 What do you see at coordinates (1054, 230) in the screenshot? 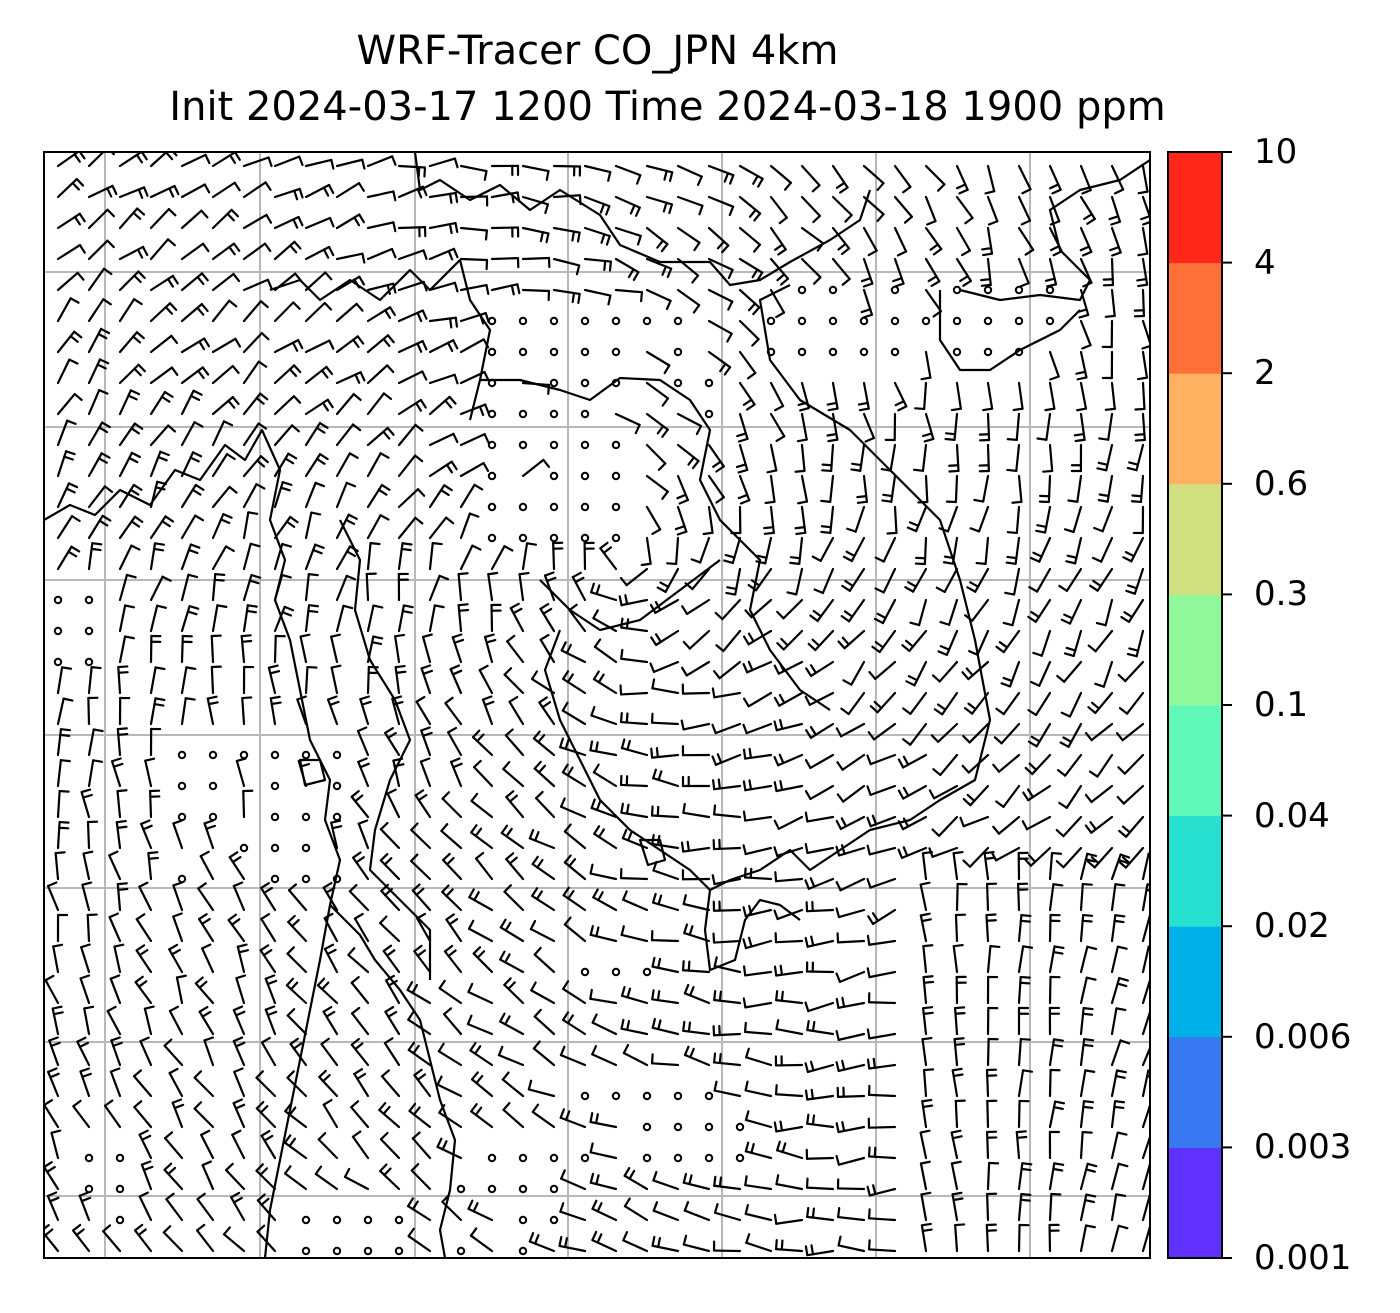
I see `coastline-hokkaido` at bounding box center [1054, 230].